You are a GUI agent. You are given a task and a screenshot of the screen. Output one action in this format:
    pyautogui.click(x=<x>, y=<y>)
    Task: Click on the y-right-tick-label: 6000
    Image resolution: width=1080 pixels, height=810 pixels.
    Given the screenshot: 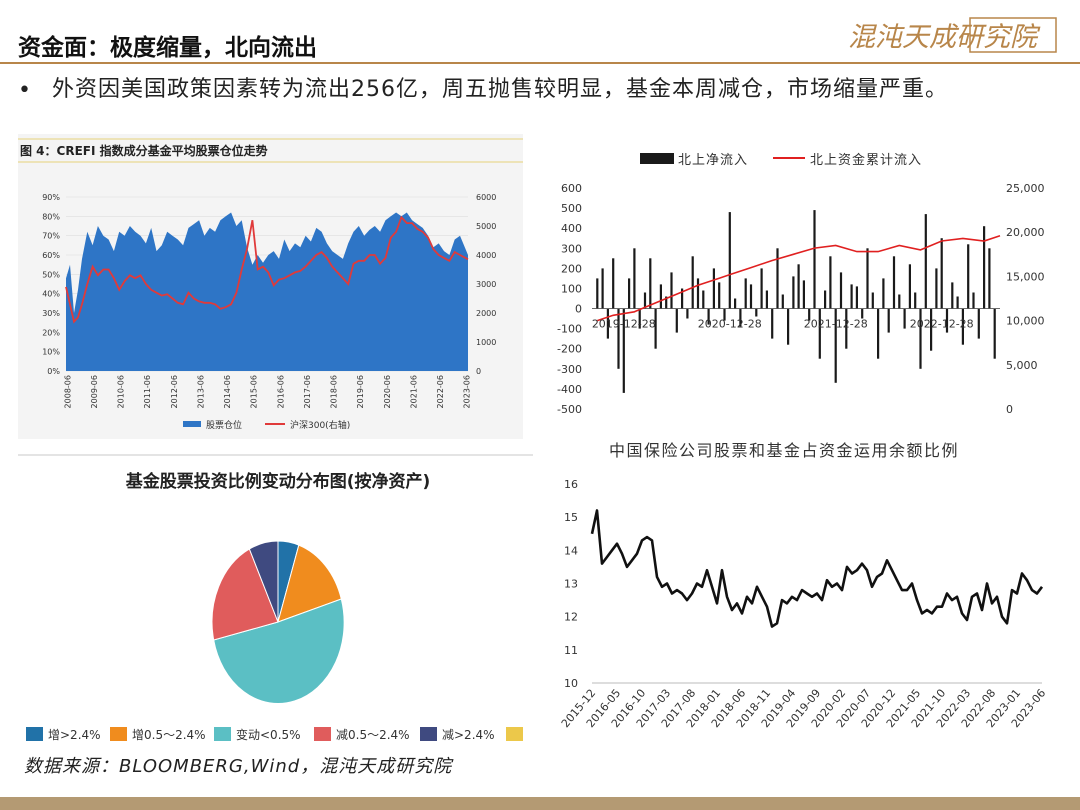 What is the action you would take?
    pyautogui.click(x=486, y=197)
    